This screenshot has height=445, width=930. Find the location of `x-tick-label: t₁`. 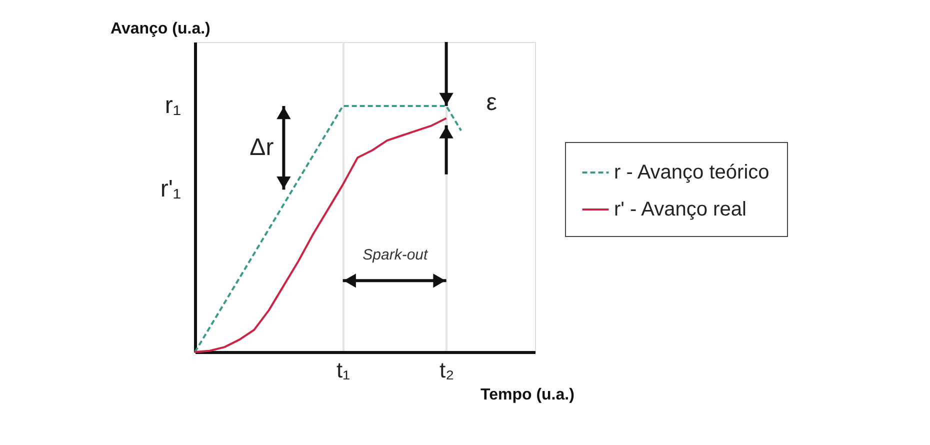

x-tick-label: t₁ is located at coordinates (343, 370).